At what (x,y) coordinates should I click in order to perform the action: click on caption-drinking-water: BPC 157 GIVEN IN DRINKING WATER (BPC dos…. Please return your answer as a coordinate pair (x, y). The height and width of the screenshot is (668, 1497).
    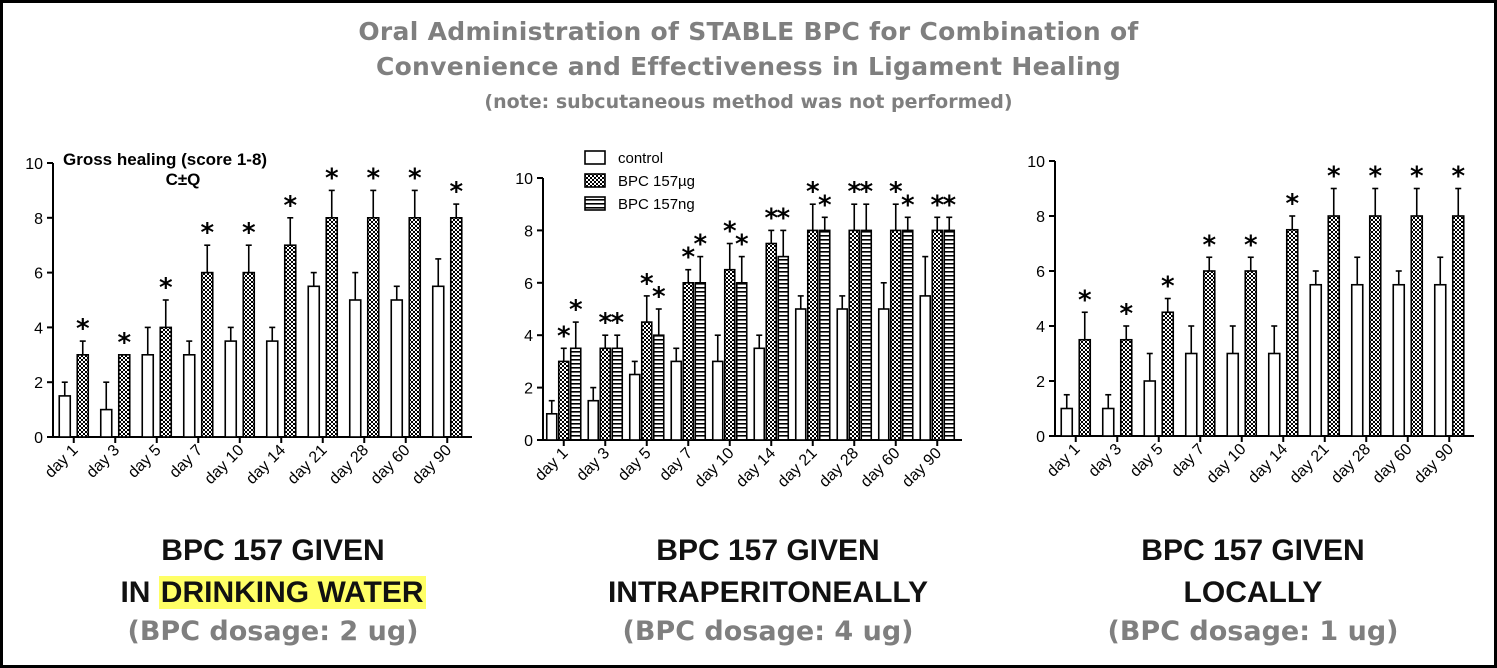
    Looking at the image, I should click on (273, 590).